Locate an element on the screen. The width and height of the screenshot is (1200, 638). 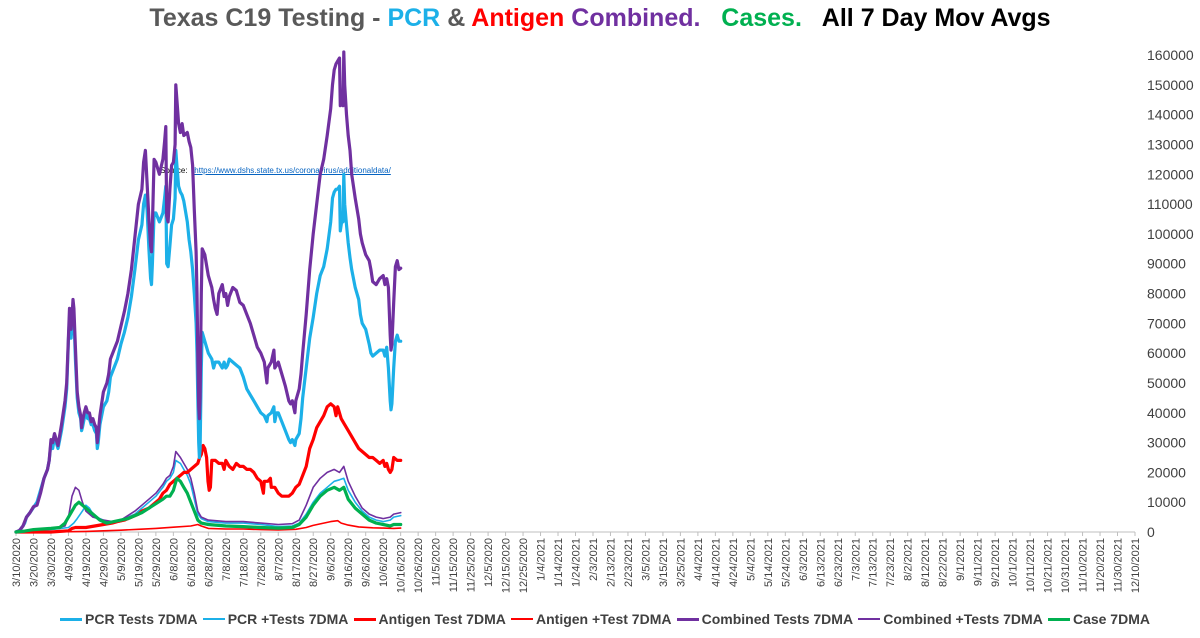
x-tick-label: 1/4/2021 is located at coordinates (542, 559).